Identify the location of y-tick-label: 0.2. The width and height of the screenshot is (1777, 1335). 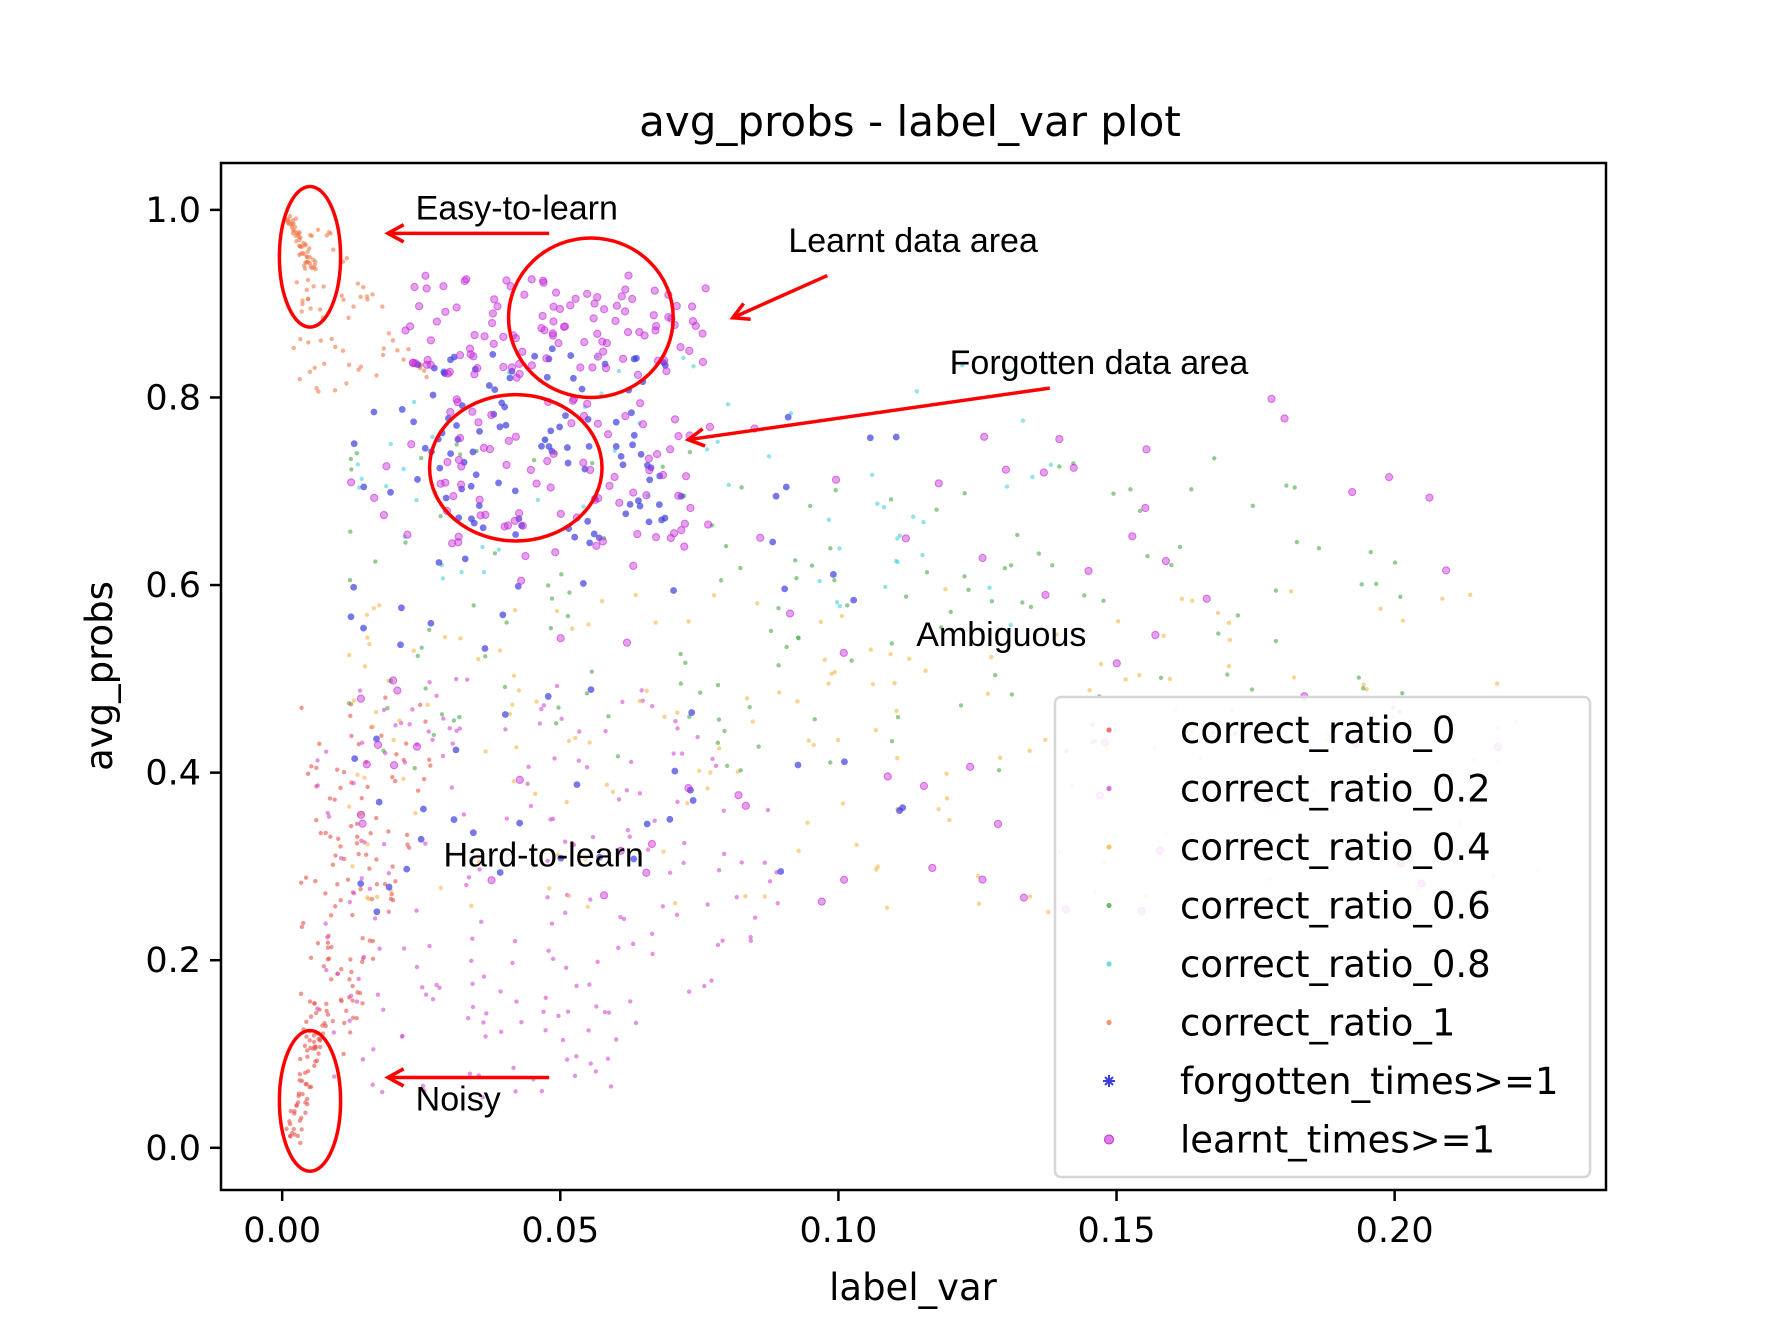
(173, 961).